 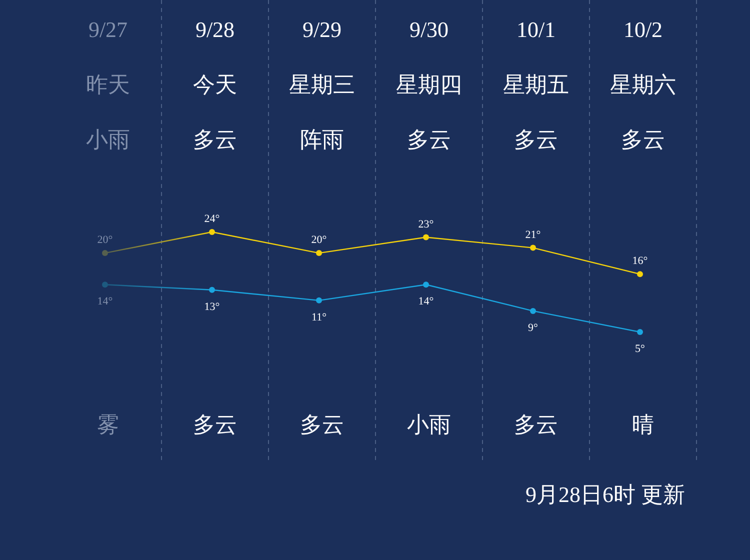 I want to click on text: 星期四, so click(x=429, y=84).